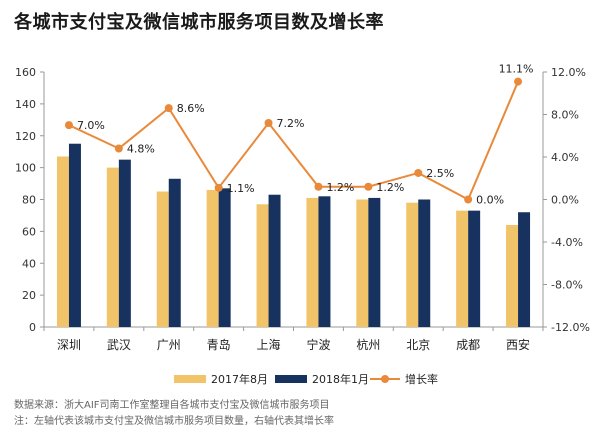 The image size is (600, 441). Describe the element at coordinates (199, 22) in the screenshot. I see `chart-title: 各城市支付宝及微信城市服务项目数及增长率` at that location.